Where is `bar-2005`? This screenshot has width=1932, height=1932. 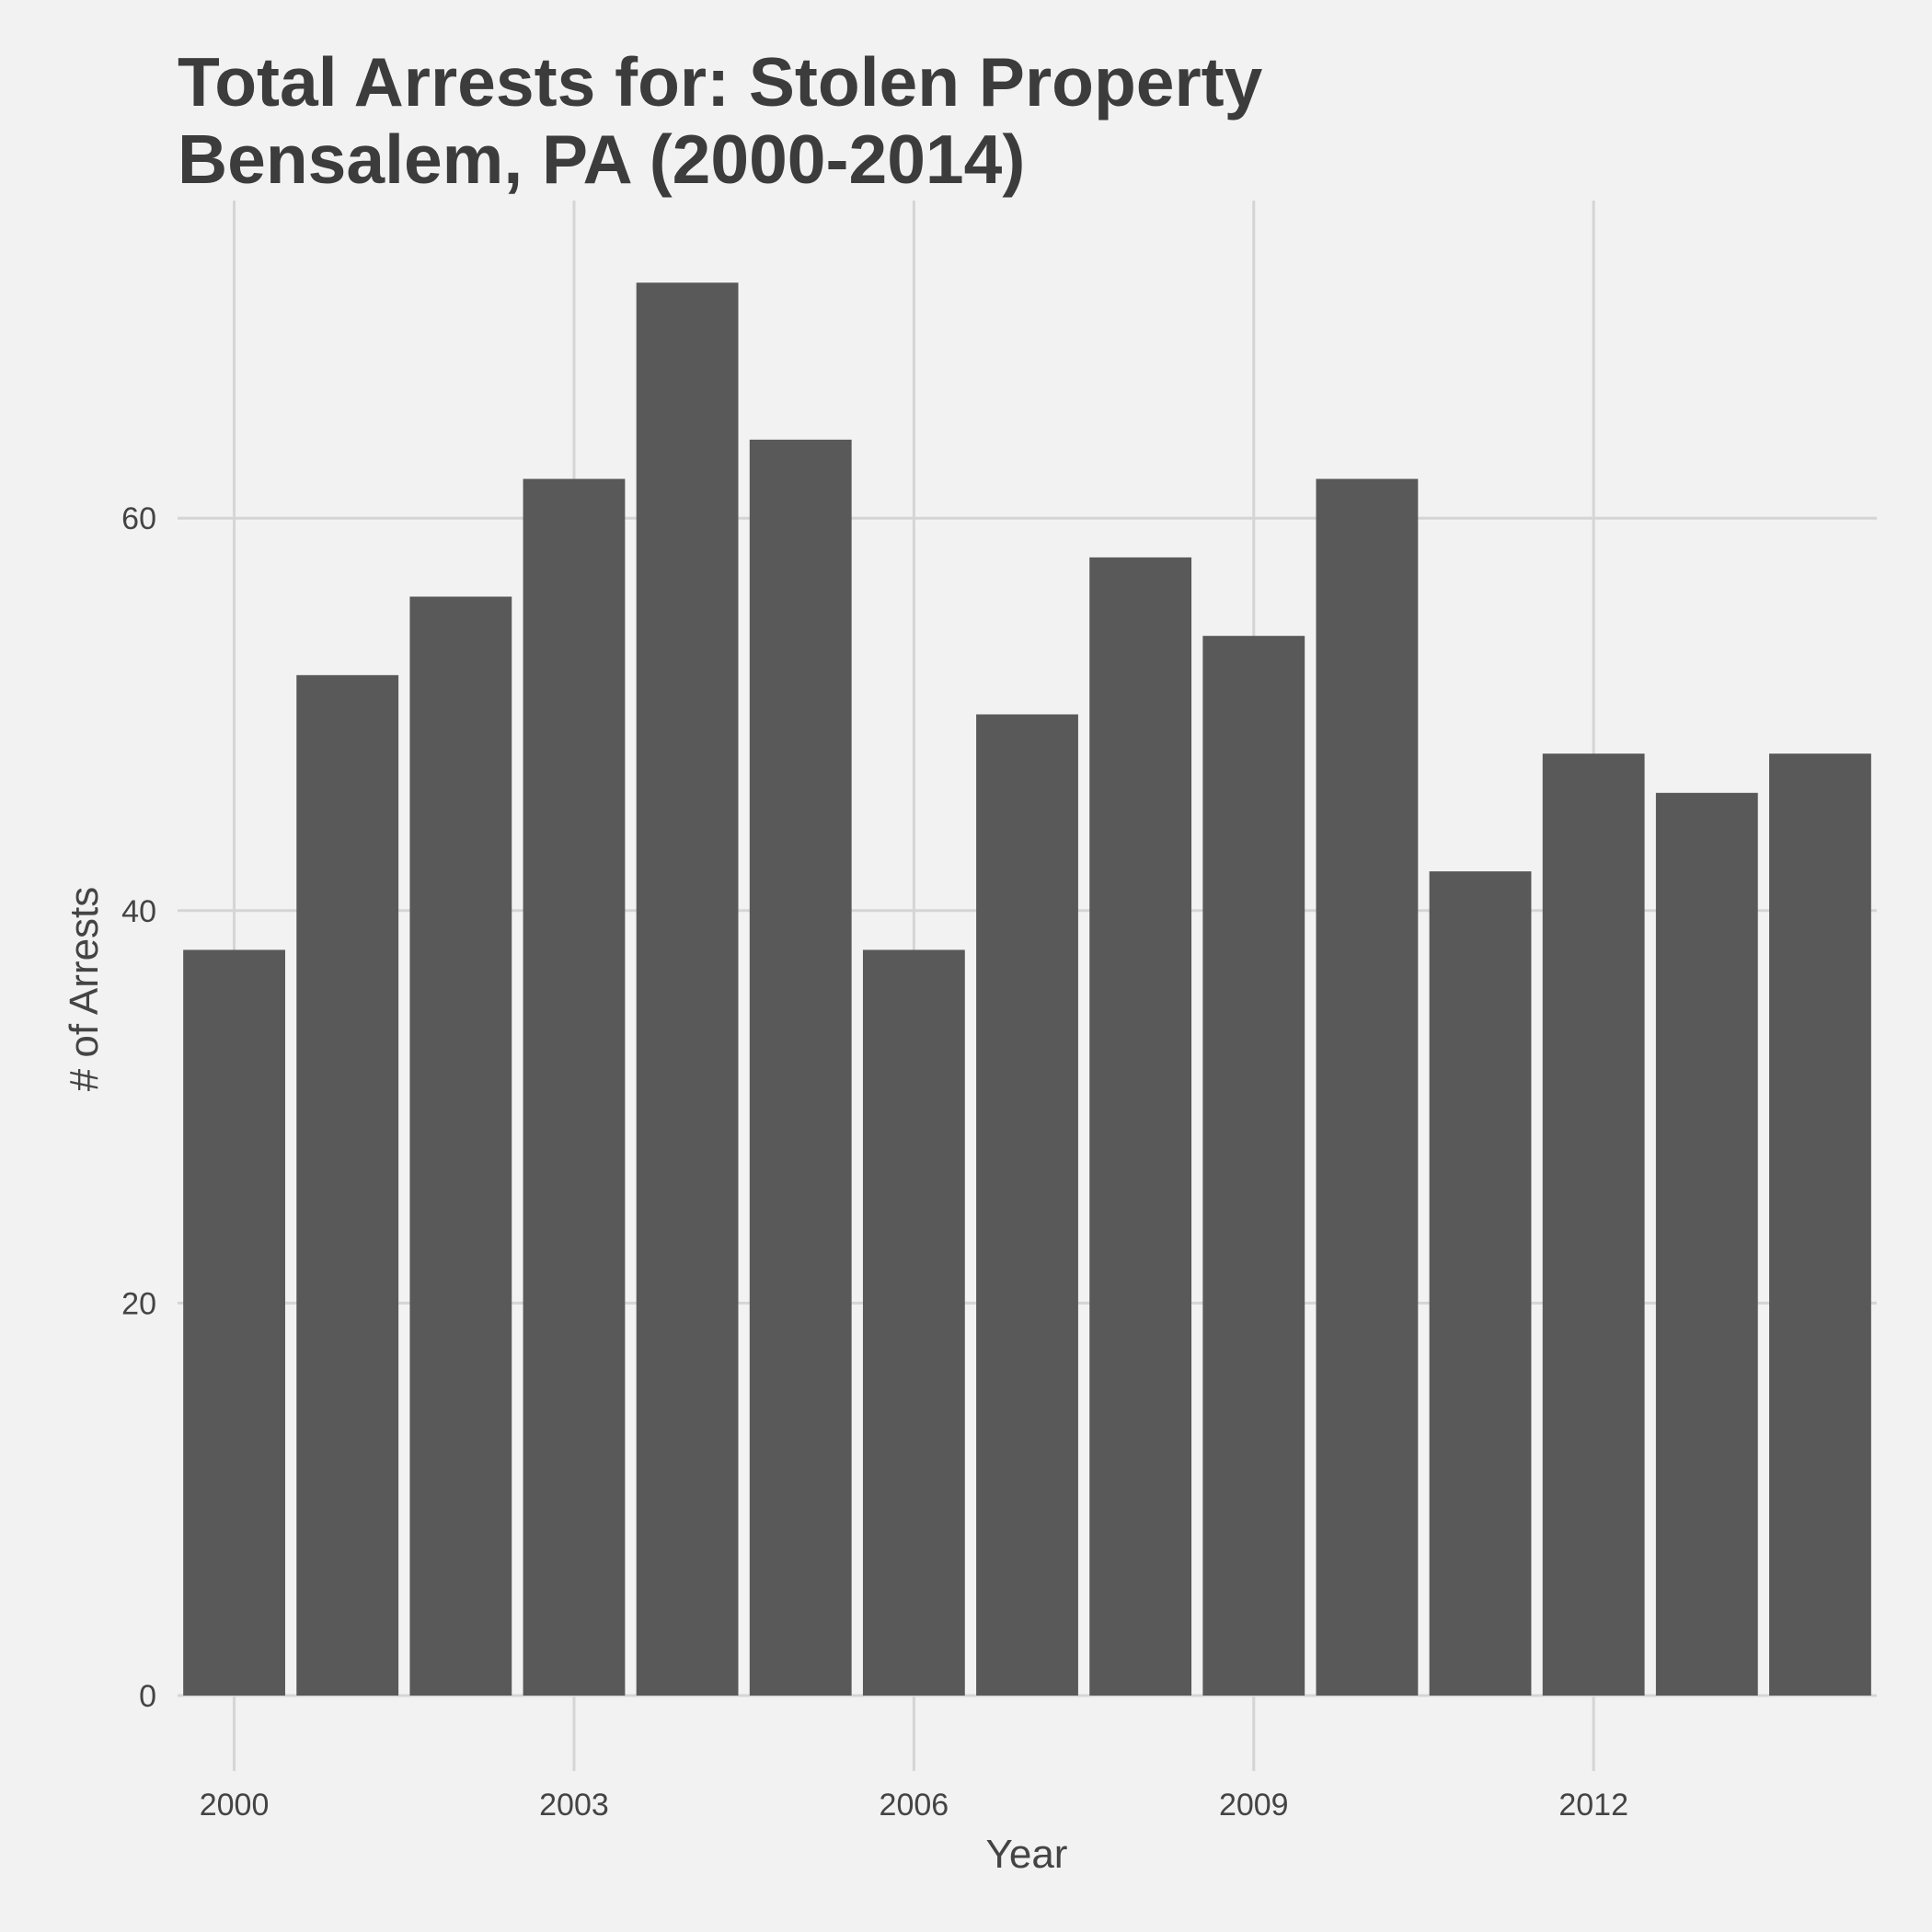 bar-2005 is located at coordinates (800, 1067).